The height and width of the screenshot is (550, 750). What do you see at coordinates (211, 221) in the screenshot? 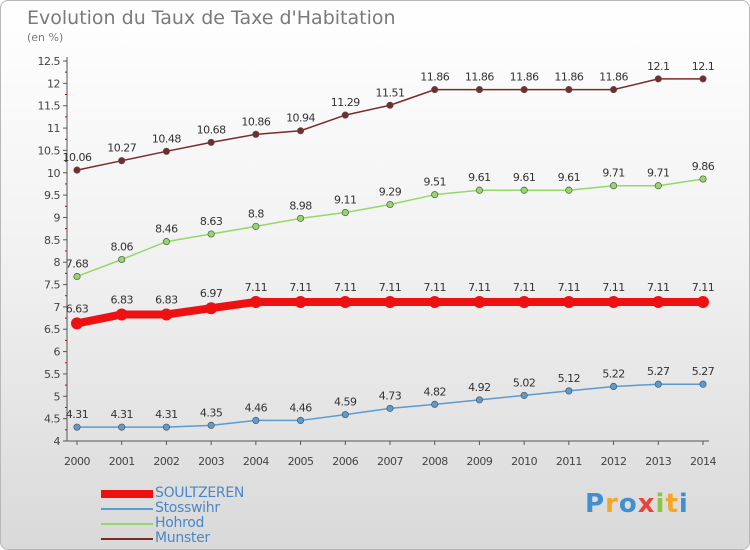
I see `data-label: 8.63` at bounding box center [211, 221].